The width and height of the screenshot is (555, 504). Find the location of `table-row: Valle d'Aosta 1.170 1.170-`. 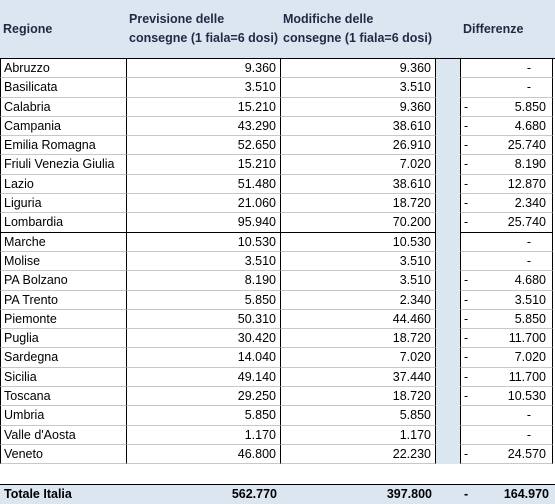

table-row: Valle d'Aosta 1.170 1.170- is located at coordinates (277, 435).